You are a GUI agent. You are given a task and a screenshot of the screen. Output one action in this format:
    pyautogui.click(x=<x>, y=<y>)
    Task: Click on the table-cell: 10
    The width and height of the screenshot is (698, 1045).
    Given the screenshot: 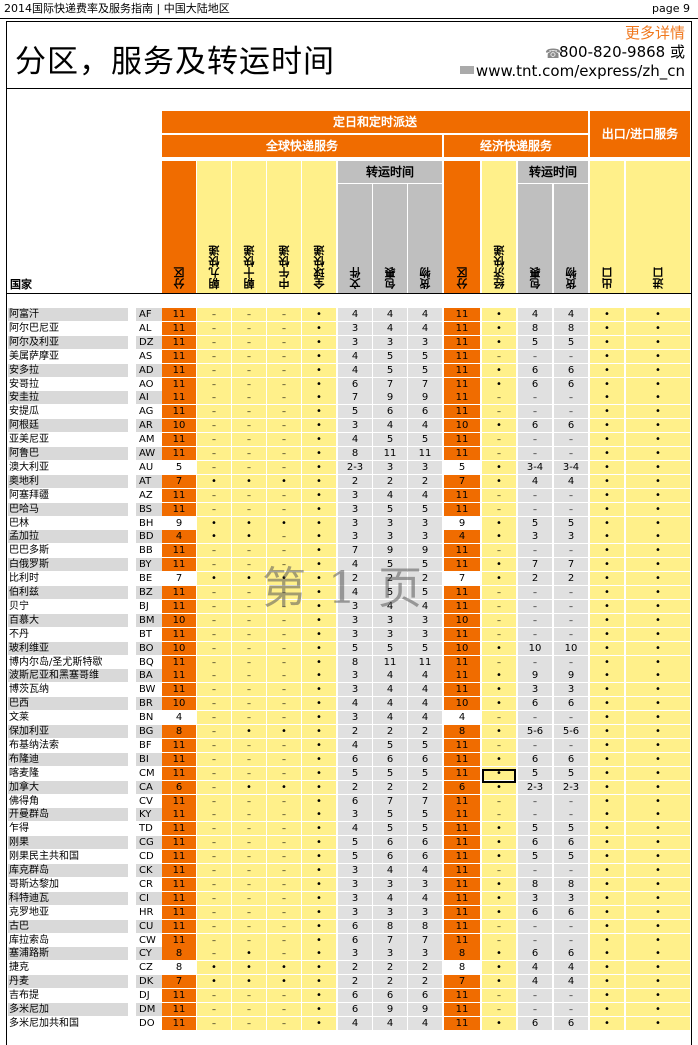 What is the action you would take?
    pyautogui.click(x=535, y=648)
    